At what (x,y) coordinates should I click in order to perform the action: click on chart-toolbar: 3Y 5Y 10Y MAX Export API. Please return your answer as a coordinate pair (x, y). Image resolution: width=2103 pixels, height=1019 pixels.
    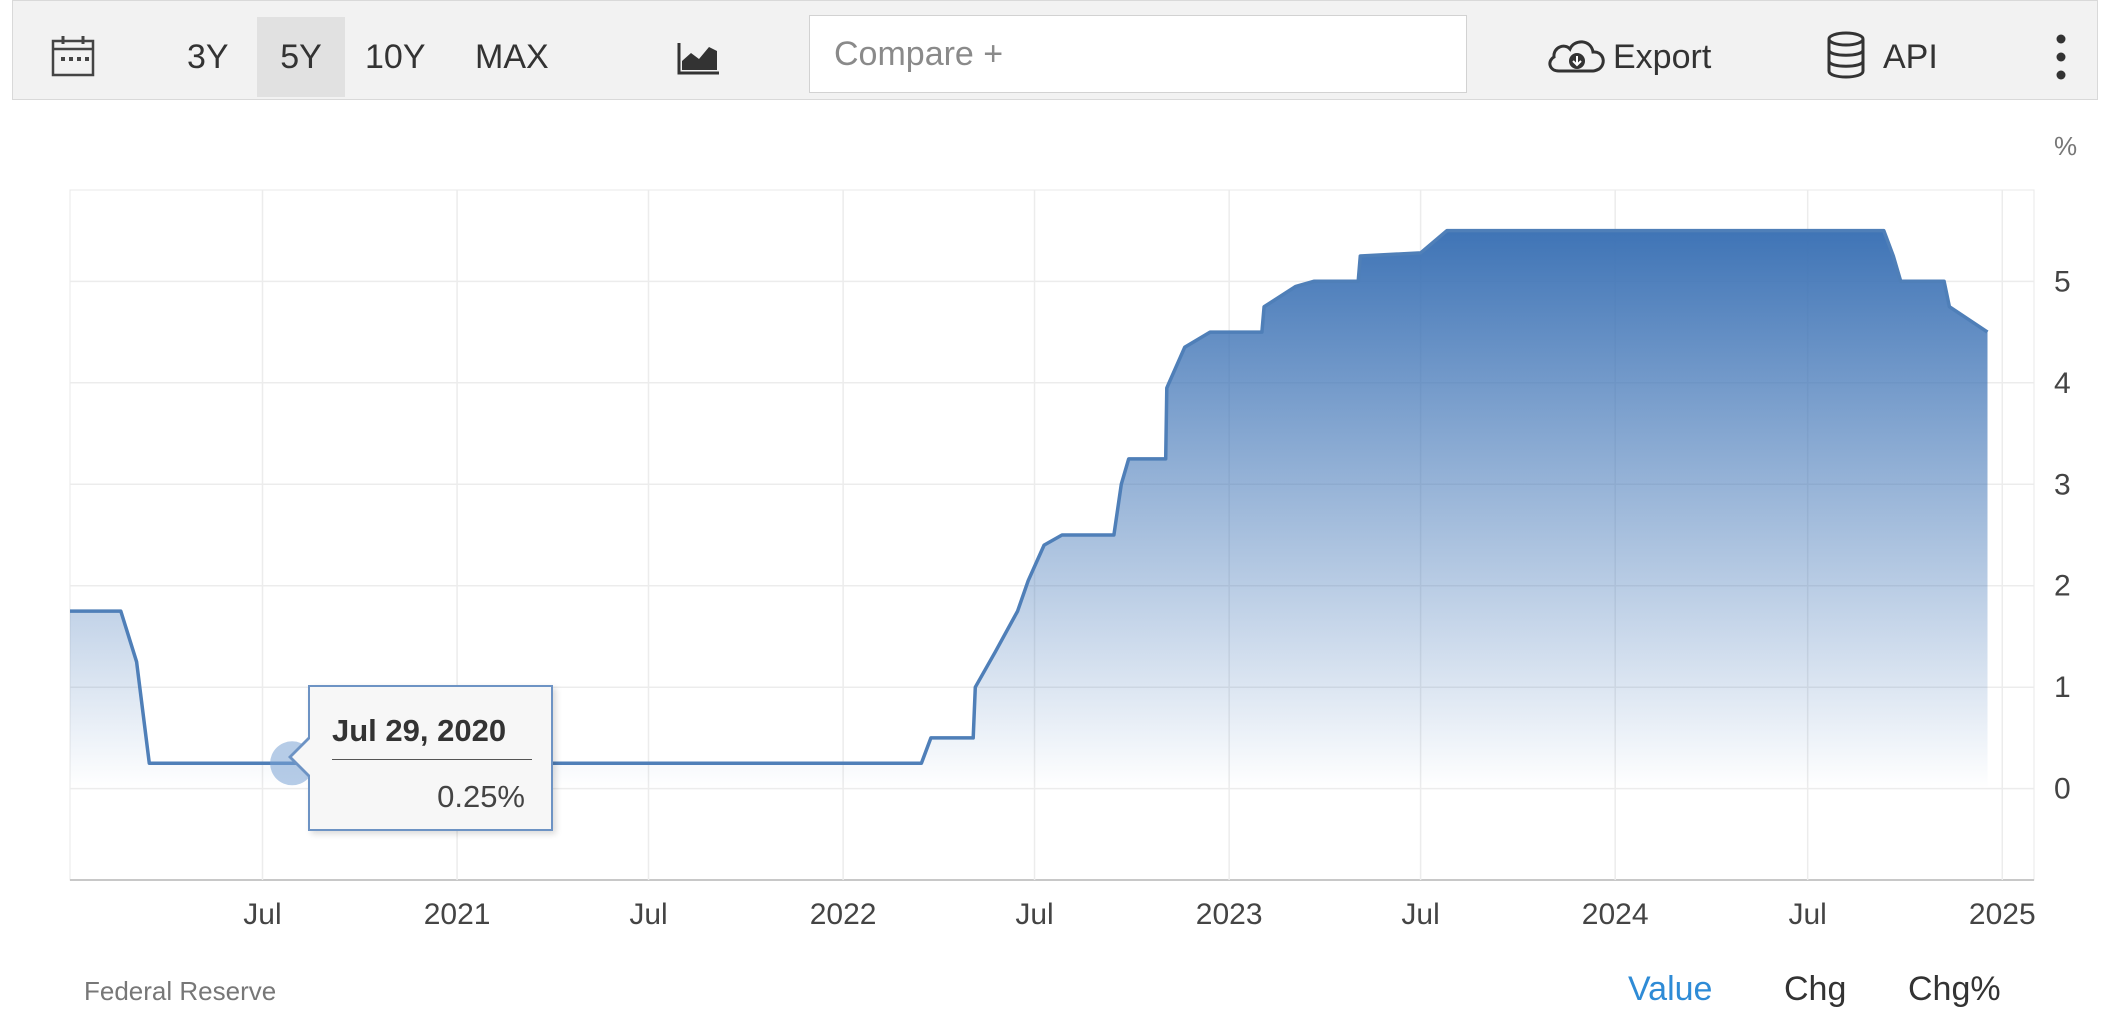
    Looking at the image, I should click on (1055, 50).